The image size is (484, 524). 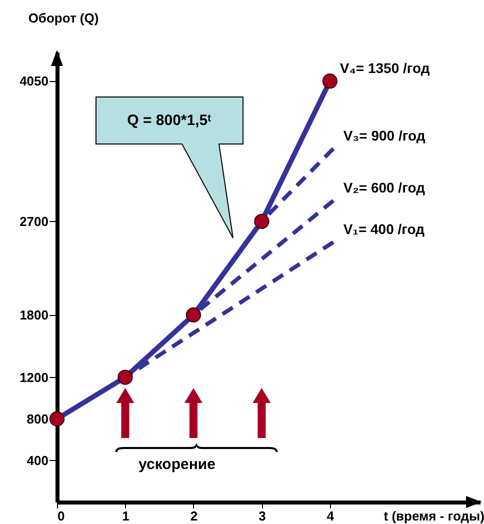 What do you see at coordinates (126, 516) in the screenshot?
I see `x-tick-label: 1` at bounding box center [126, 516].